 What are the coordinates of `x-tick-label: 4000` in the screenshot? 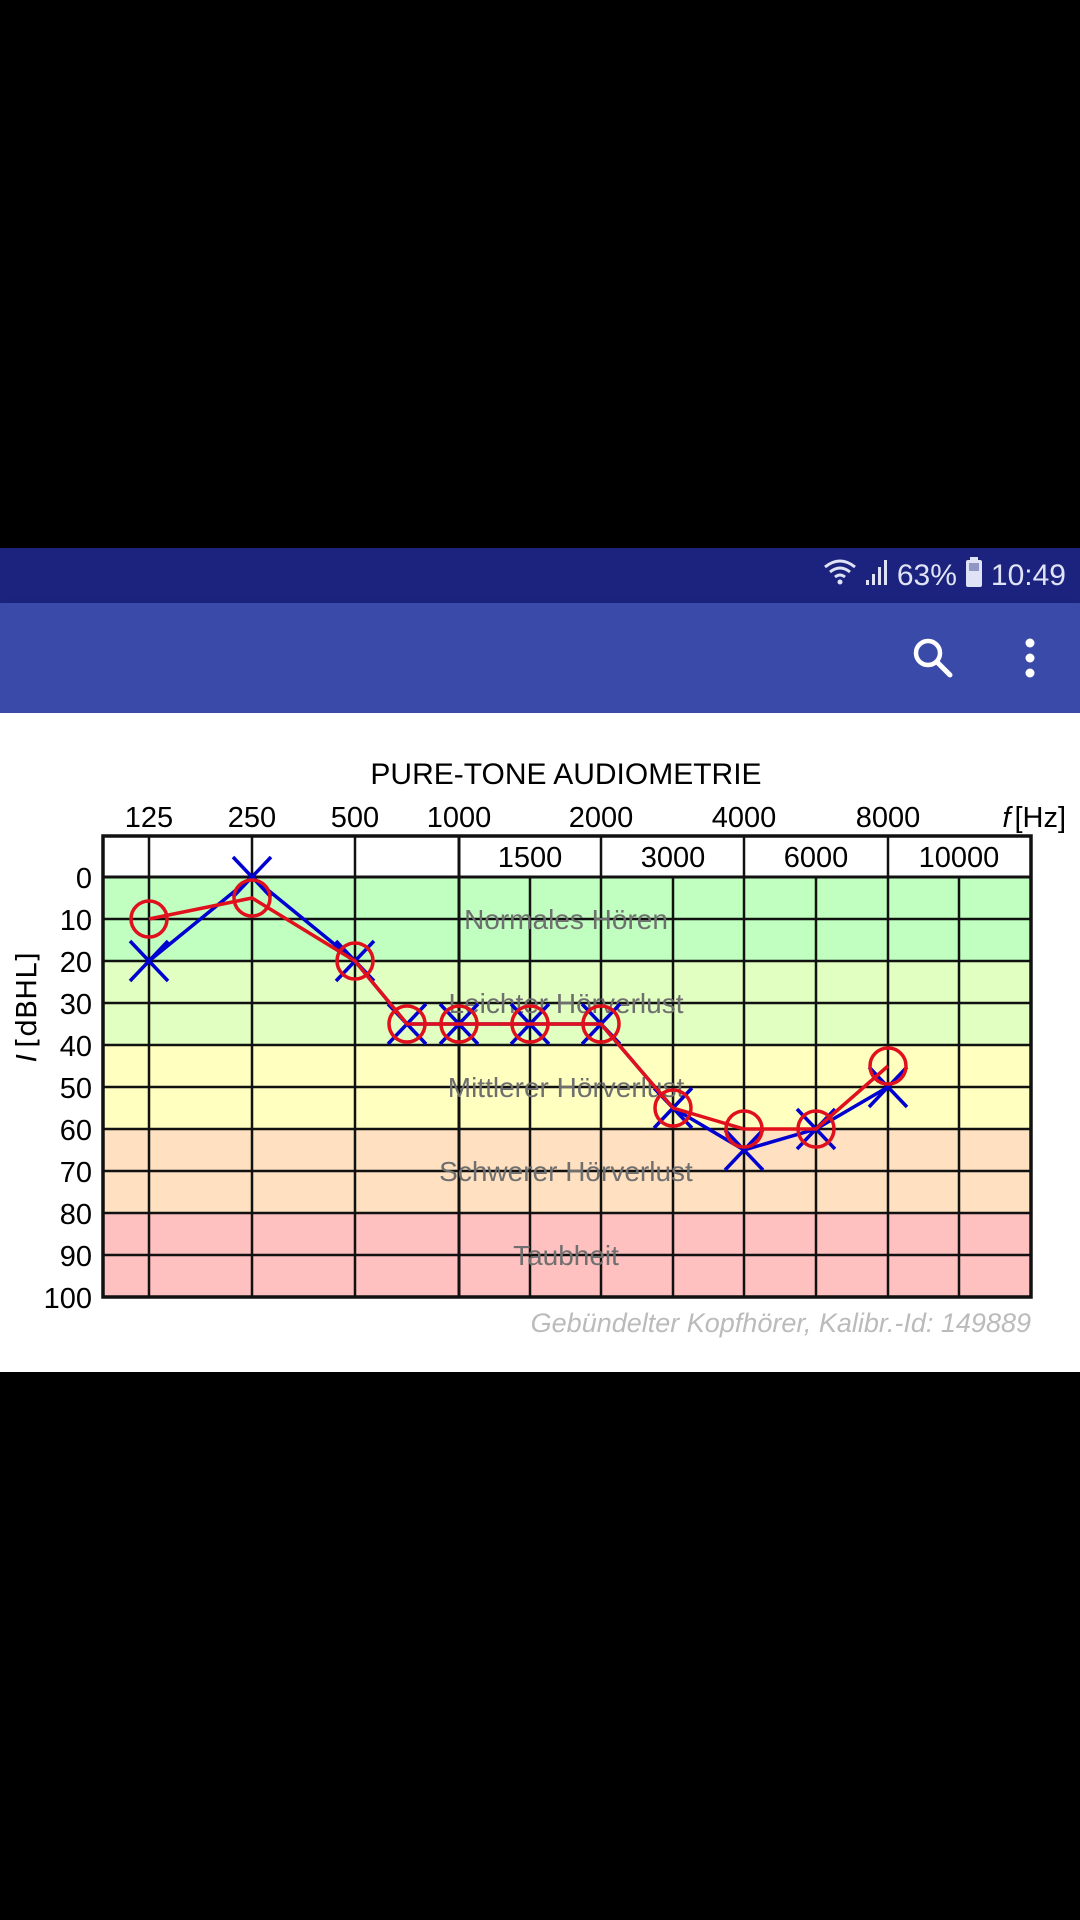 It's located at (744, 818).